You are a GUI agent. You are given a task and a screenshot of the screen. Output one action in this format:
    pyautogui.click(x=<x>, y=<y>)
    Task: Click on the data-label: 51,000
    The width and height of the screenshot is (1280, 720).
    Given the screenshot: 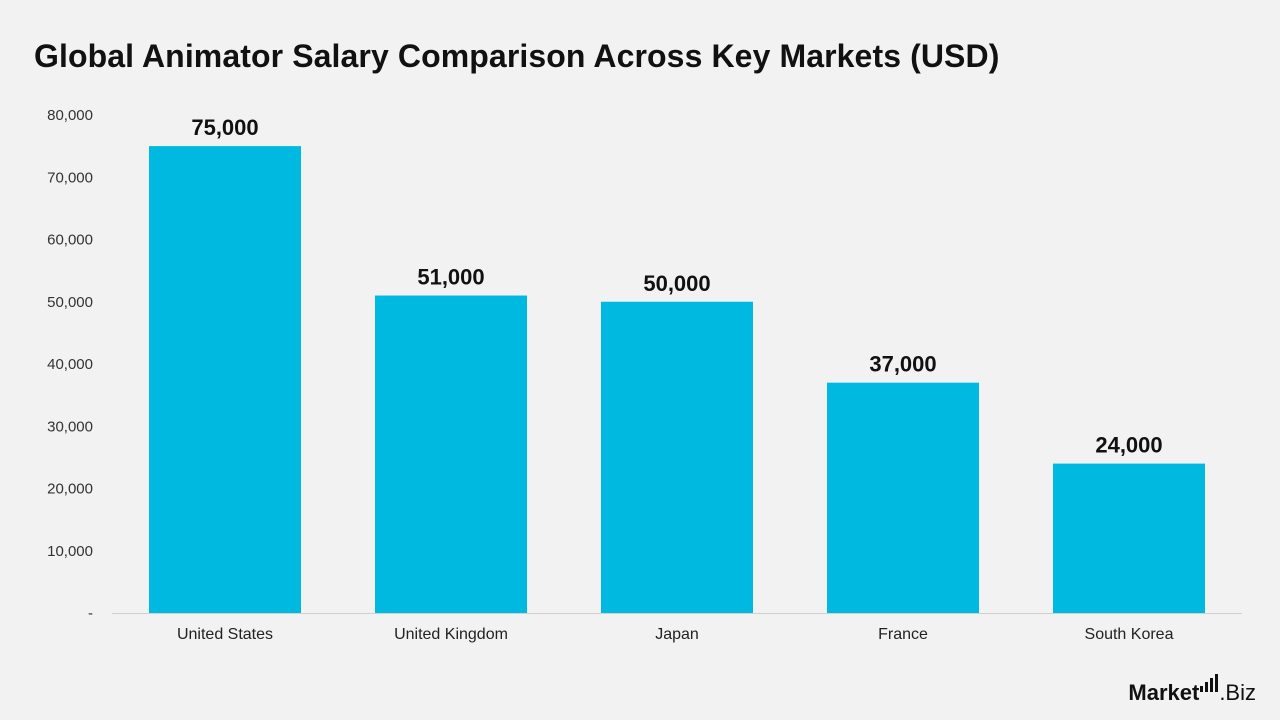 What is the action you would take?
    pyautogui.click(x=450, y=277)
    